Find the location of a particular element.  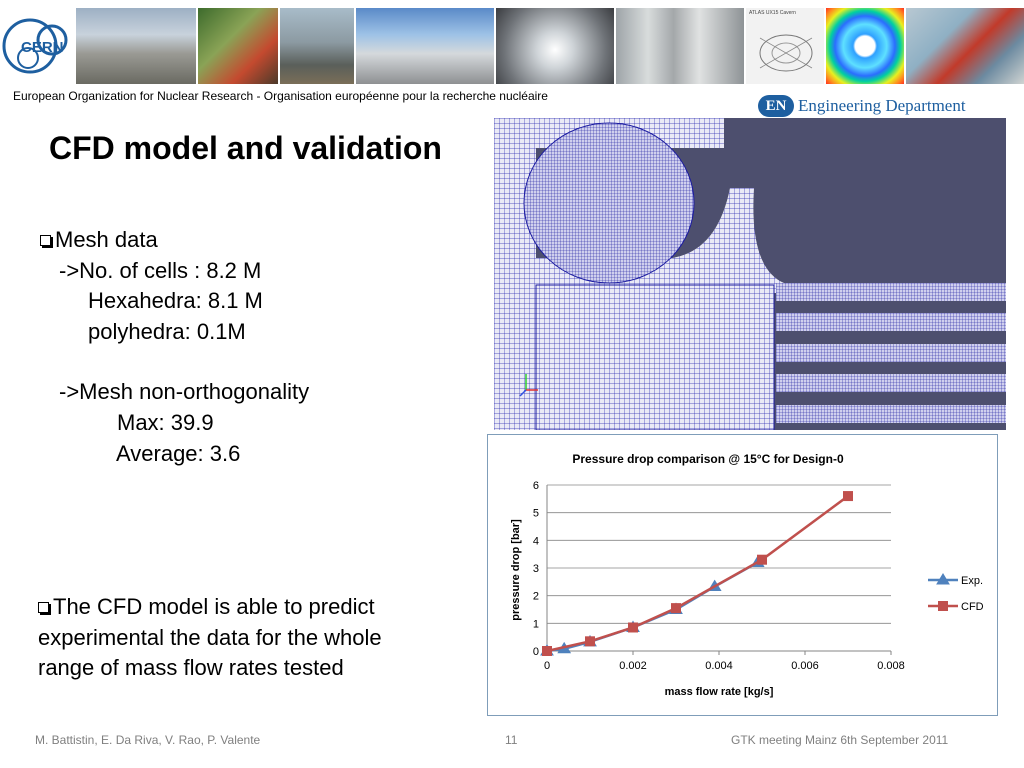

chart-series-line-exp is located at coordinates (652, 607).